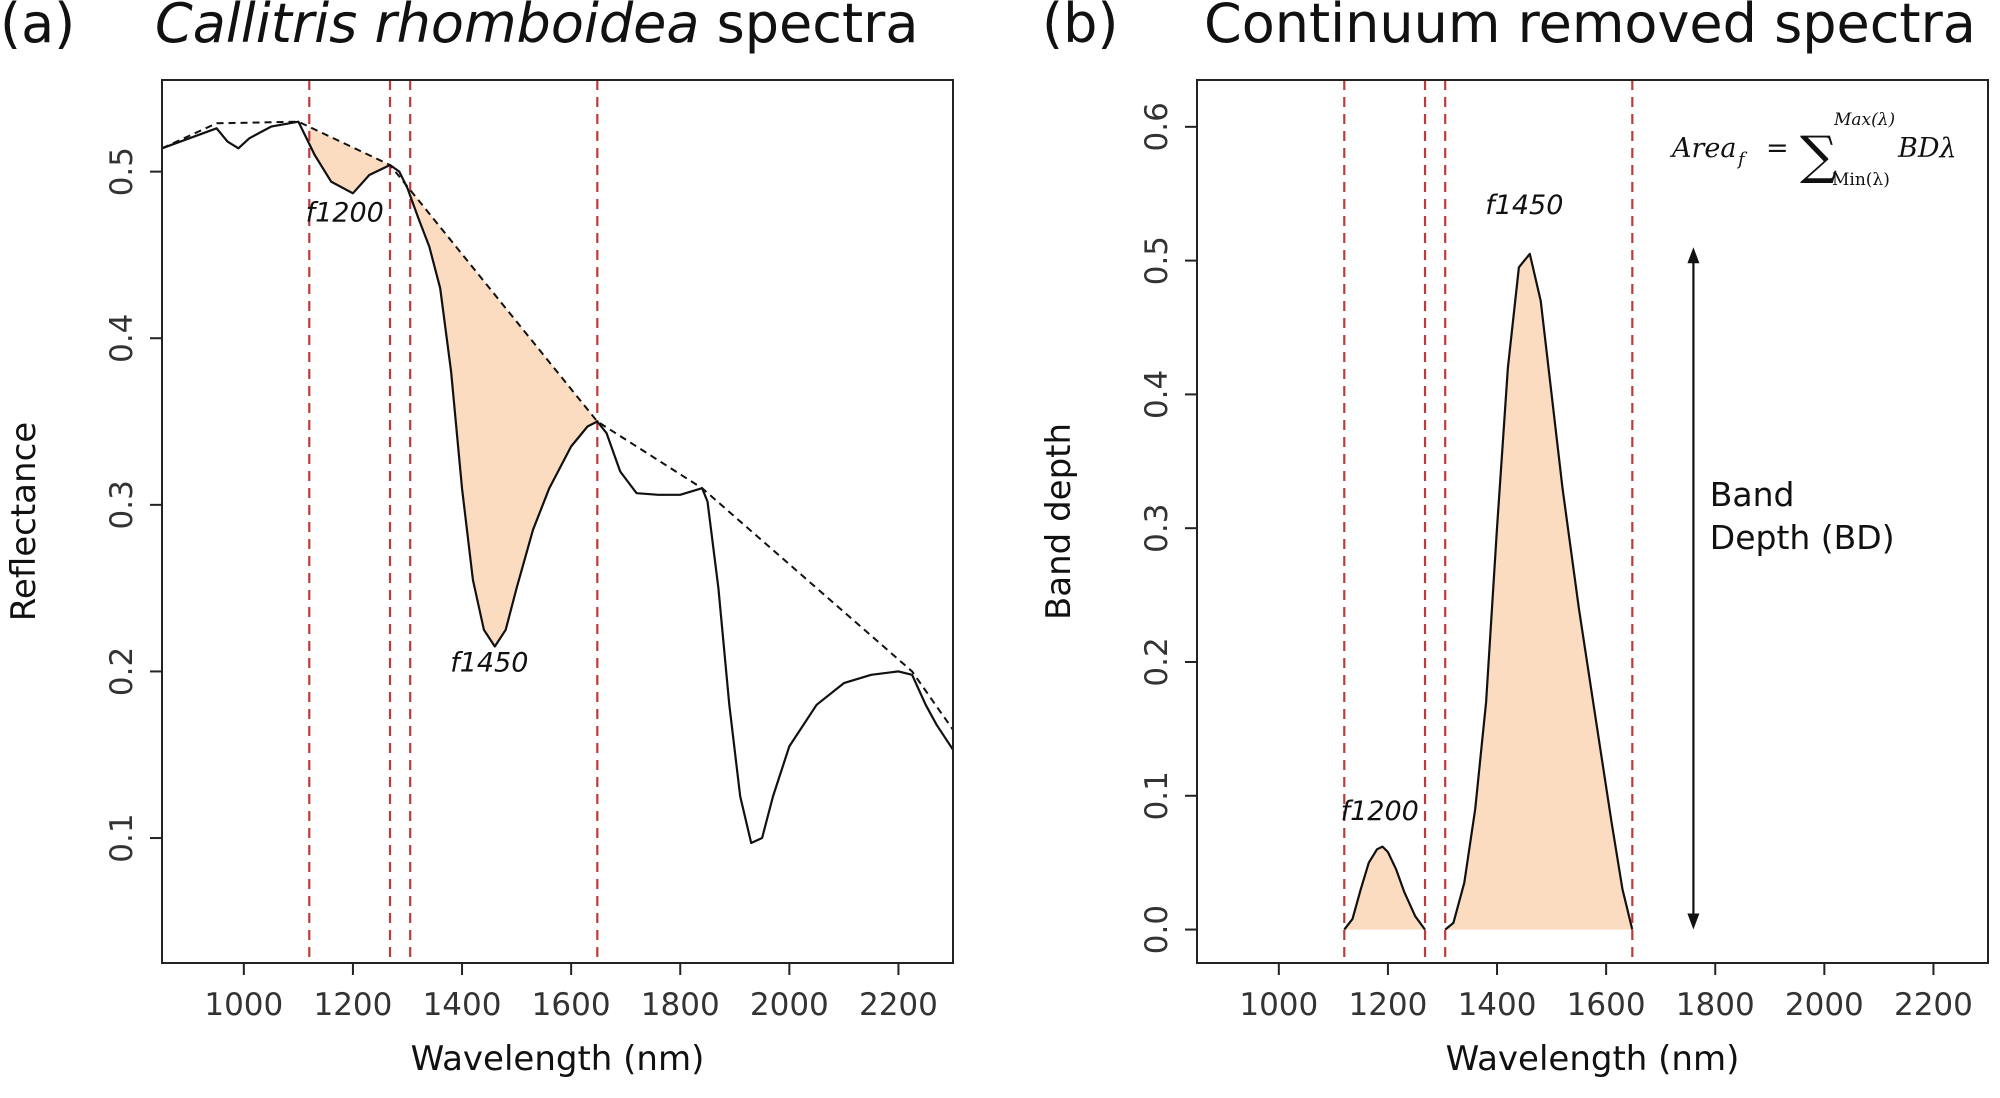  Describe the element at coordinates (489, 662) in the screenshot. I see `panel-a-feature-label-f1450: f1450` at that location.